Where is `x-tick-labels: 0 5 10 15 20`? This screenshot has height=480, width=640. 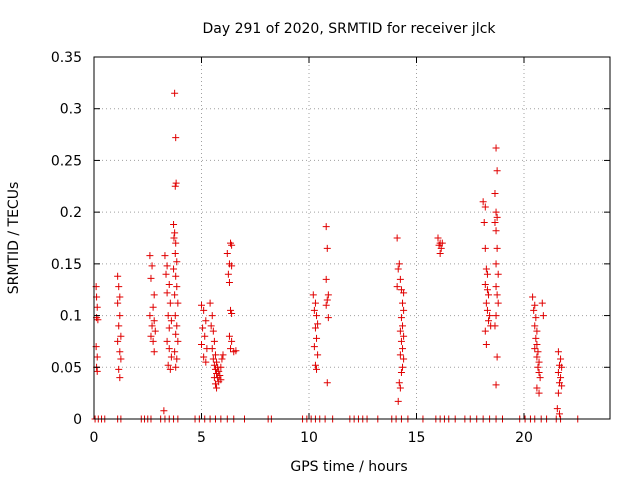 x-tick-labels: 0 5 10 15 20 is located at coordinates (311, 438).